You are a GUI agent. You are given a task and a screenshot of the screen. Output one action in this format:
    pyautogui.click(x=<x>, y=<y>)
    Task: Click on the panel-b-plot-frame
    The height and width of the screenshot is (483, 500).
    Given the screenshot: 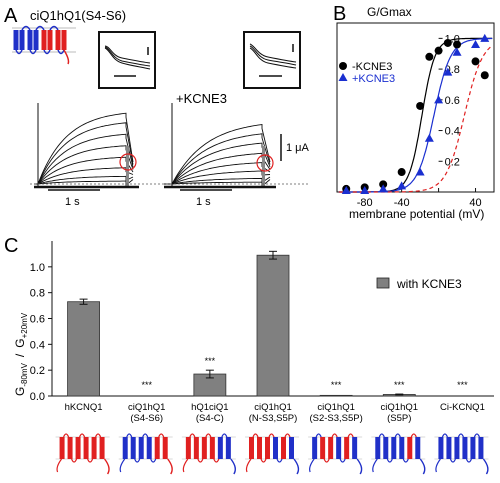 What is the action you would take?
    pyautogui.click(x=415, y=107)
    